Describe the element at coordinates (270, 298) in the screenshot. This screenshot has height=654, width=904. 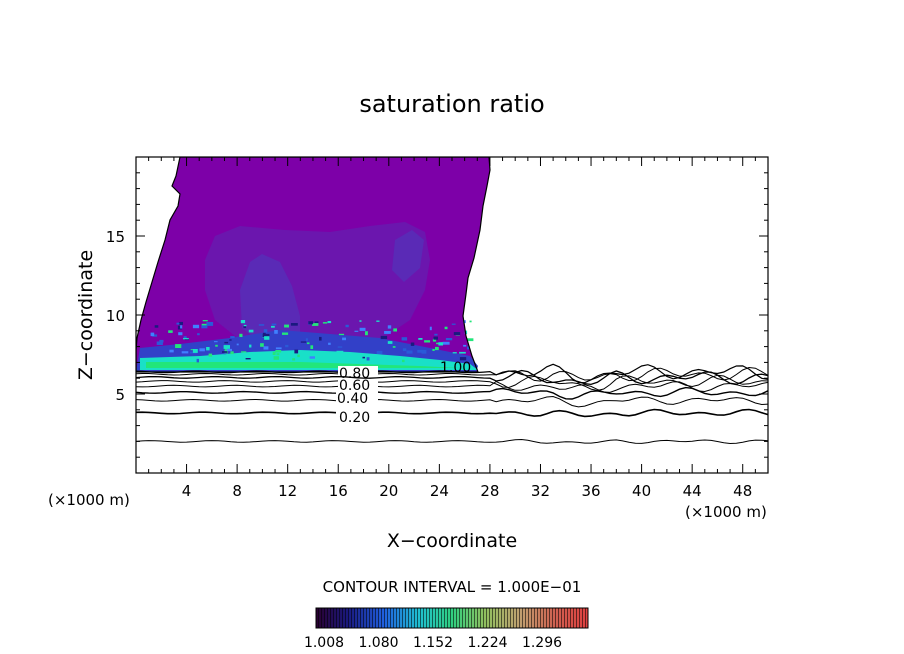
I see `cloud-core-region` at that location.